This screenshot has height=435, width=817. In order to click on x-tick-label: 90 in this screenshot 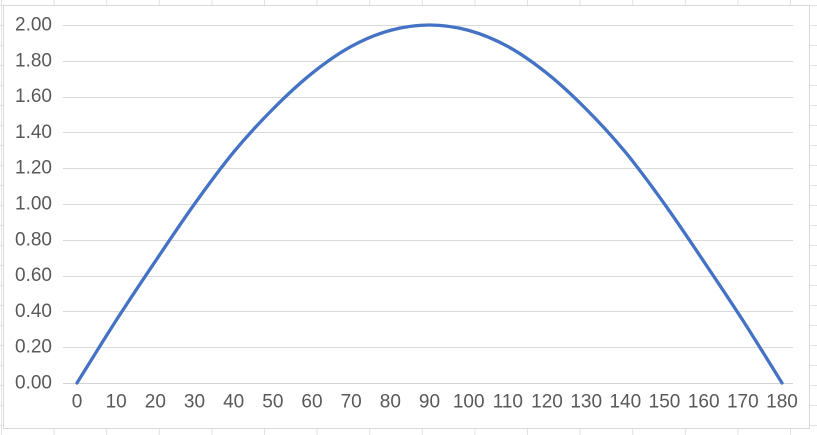, I will do `click(429, 402)`.